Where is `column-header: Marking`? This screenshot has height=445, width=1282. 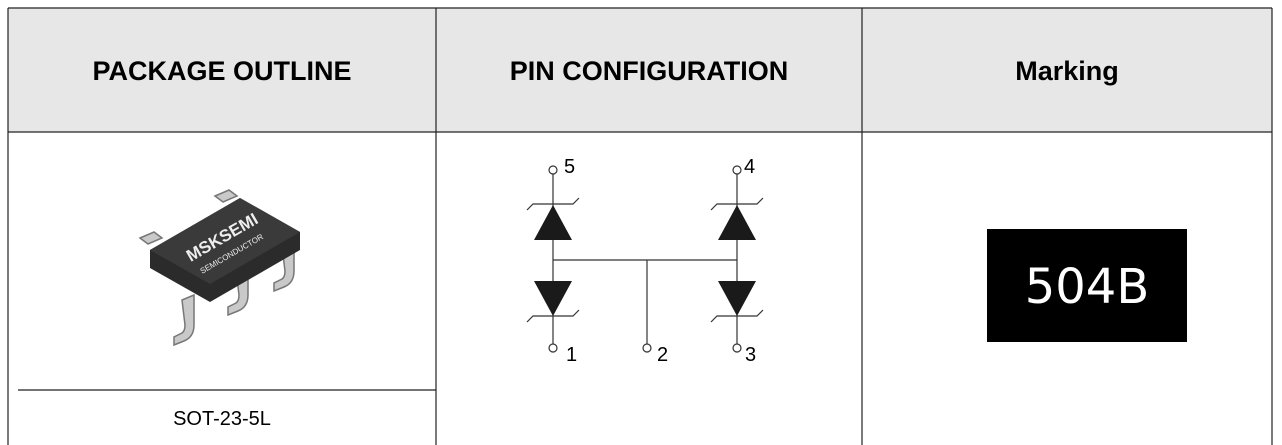 column-header: Marking is located at coordinates (1067, 71).